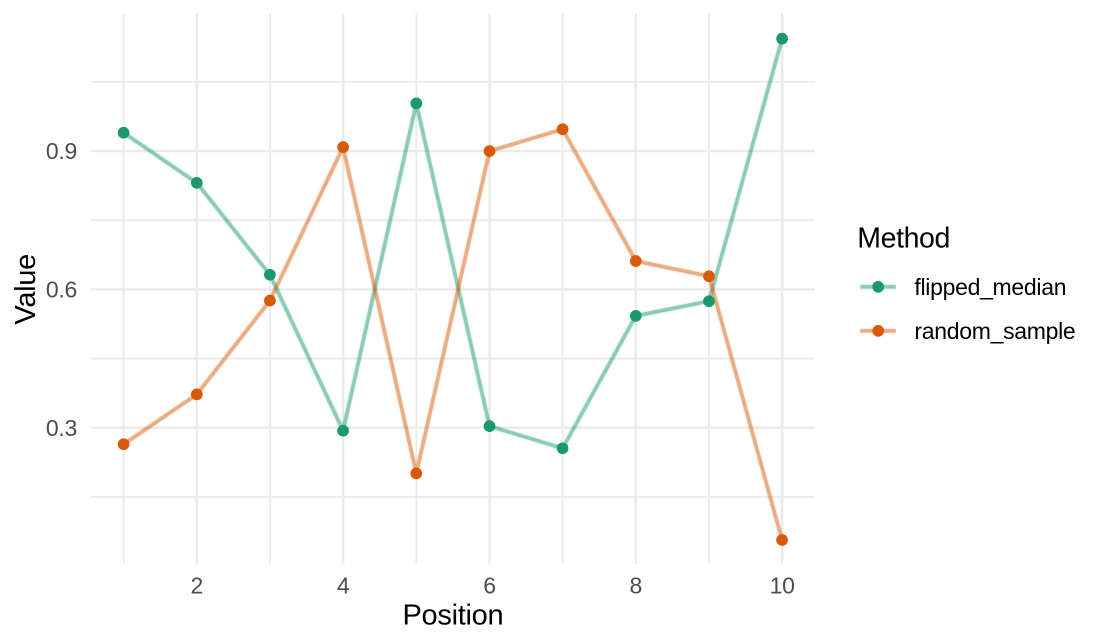  What do you see at coordinates (26, 289) in the screenshot?
I see `svg-text: Value` at bounding box center [26, 289].